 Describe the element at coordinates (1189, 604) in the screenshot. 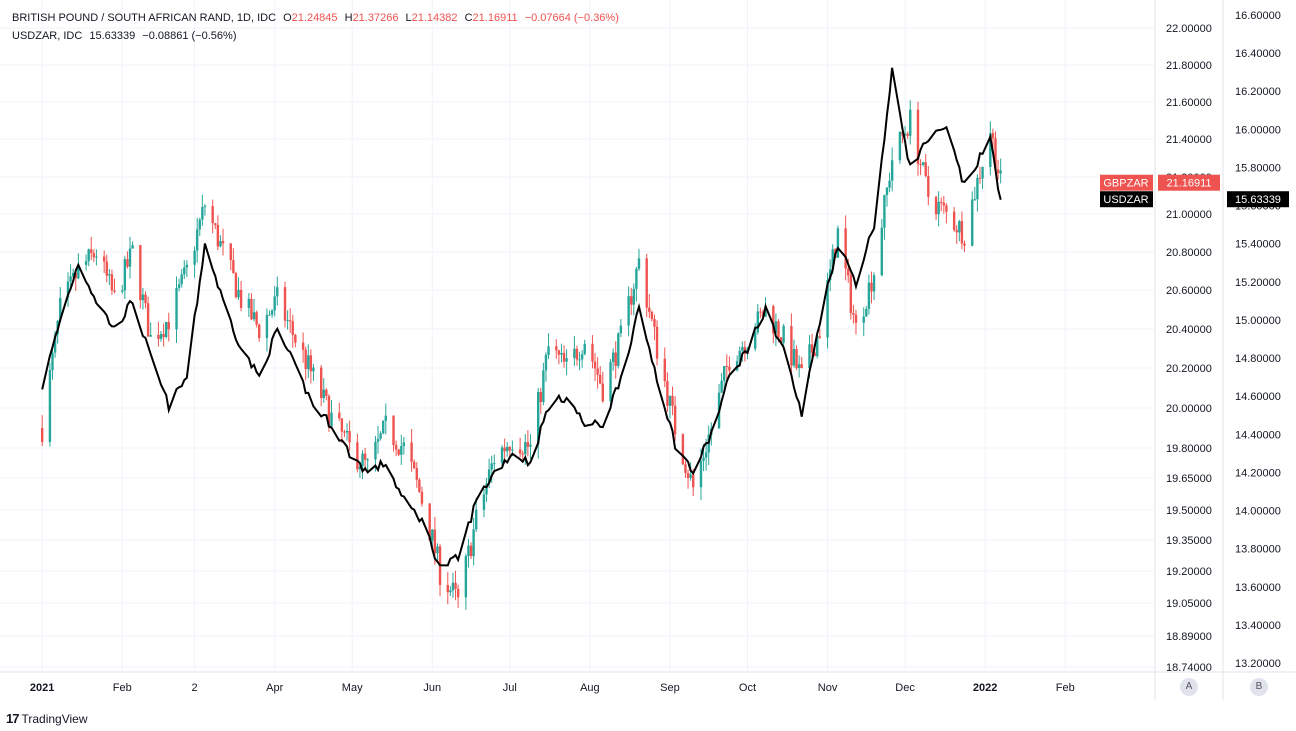

I see `left-axis-tick-label: 19.05000` at that location.